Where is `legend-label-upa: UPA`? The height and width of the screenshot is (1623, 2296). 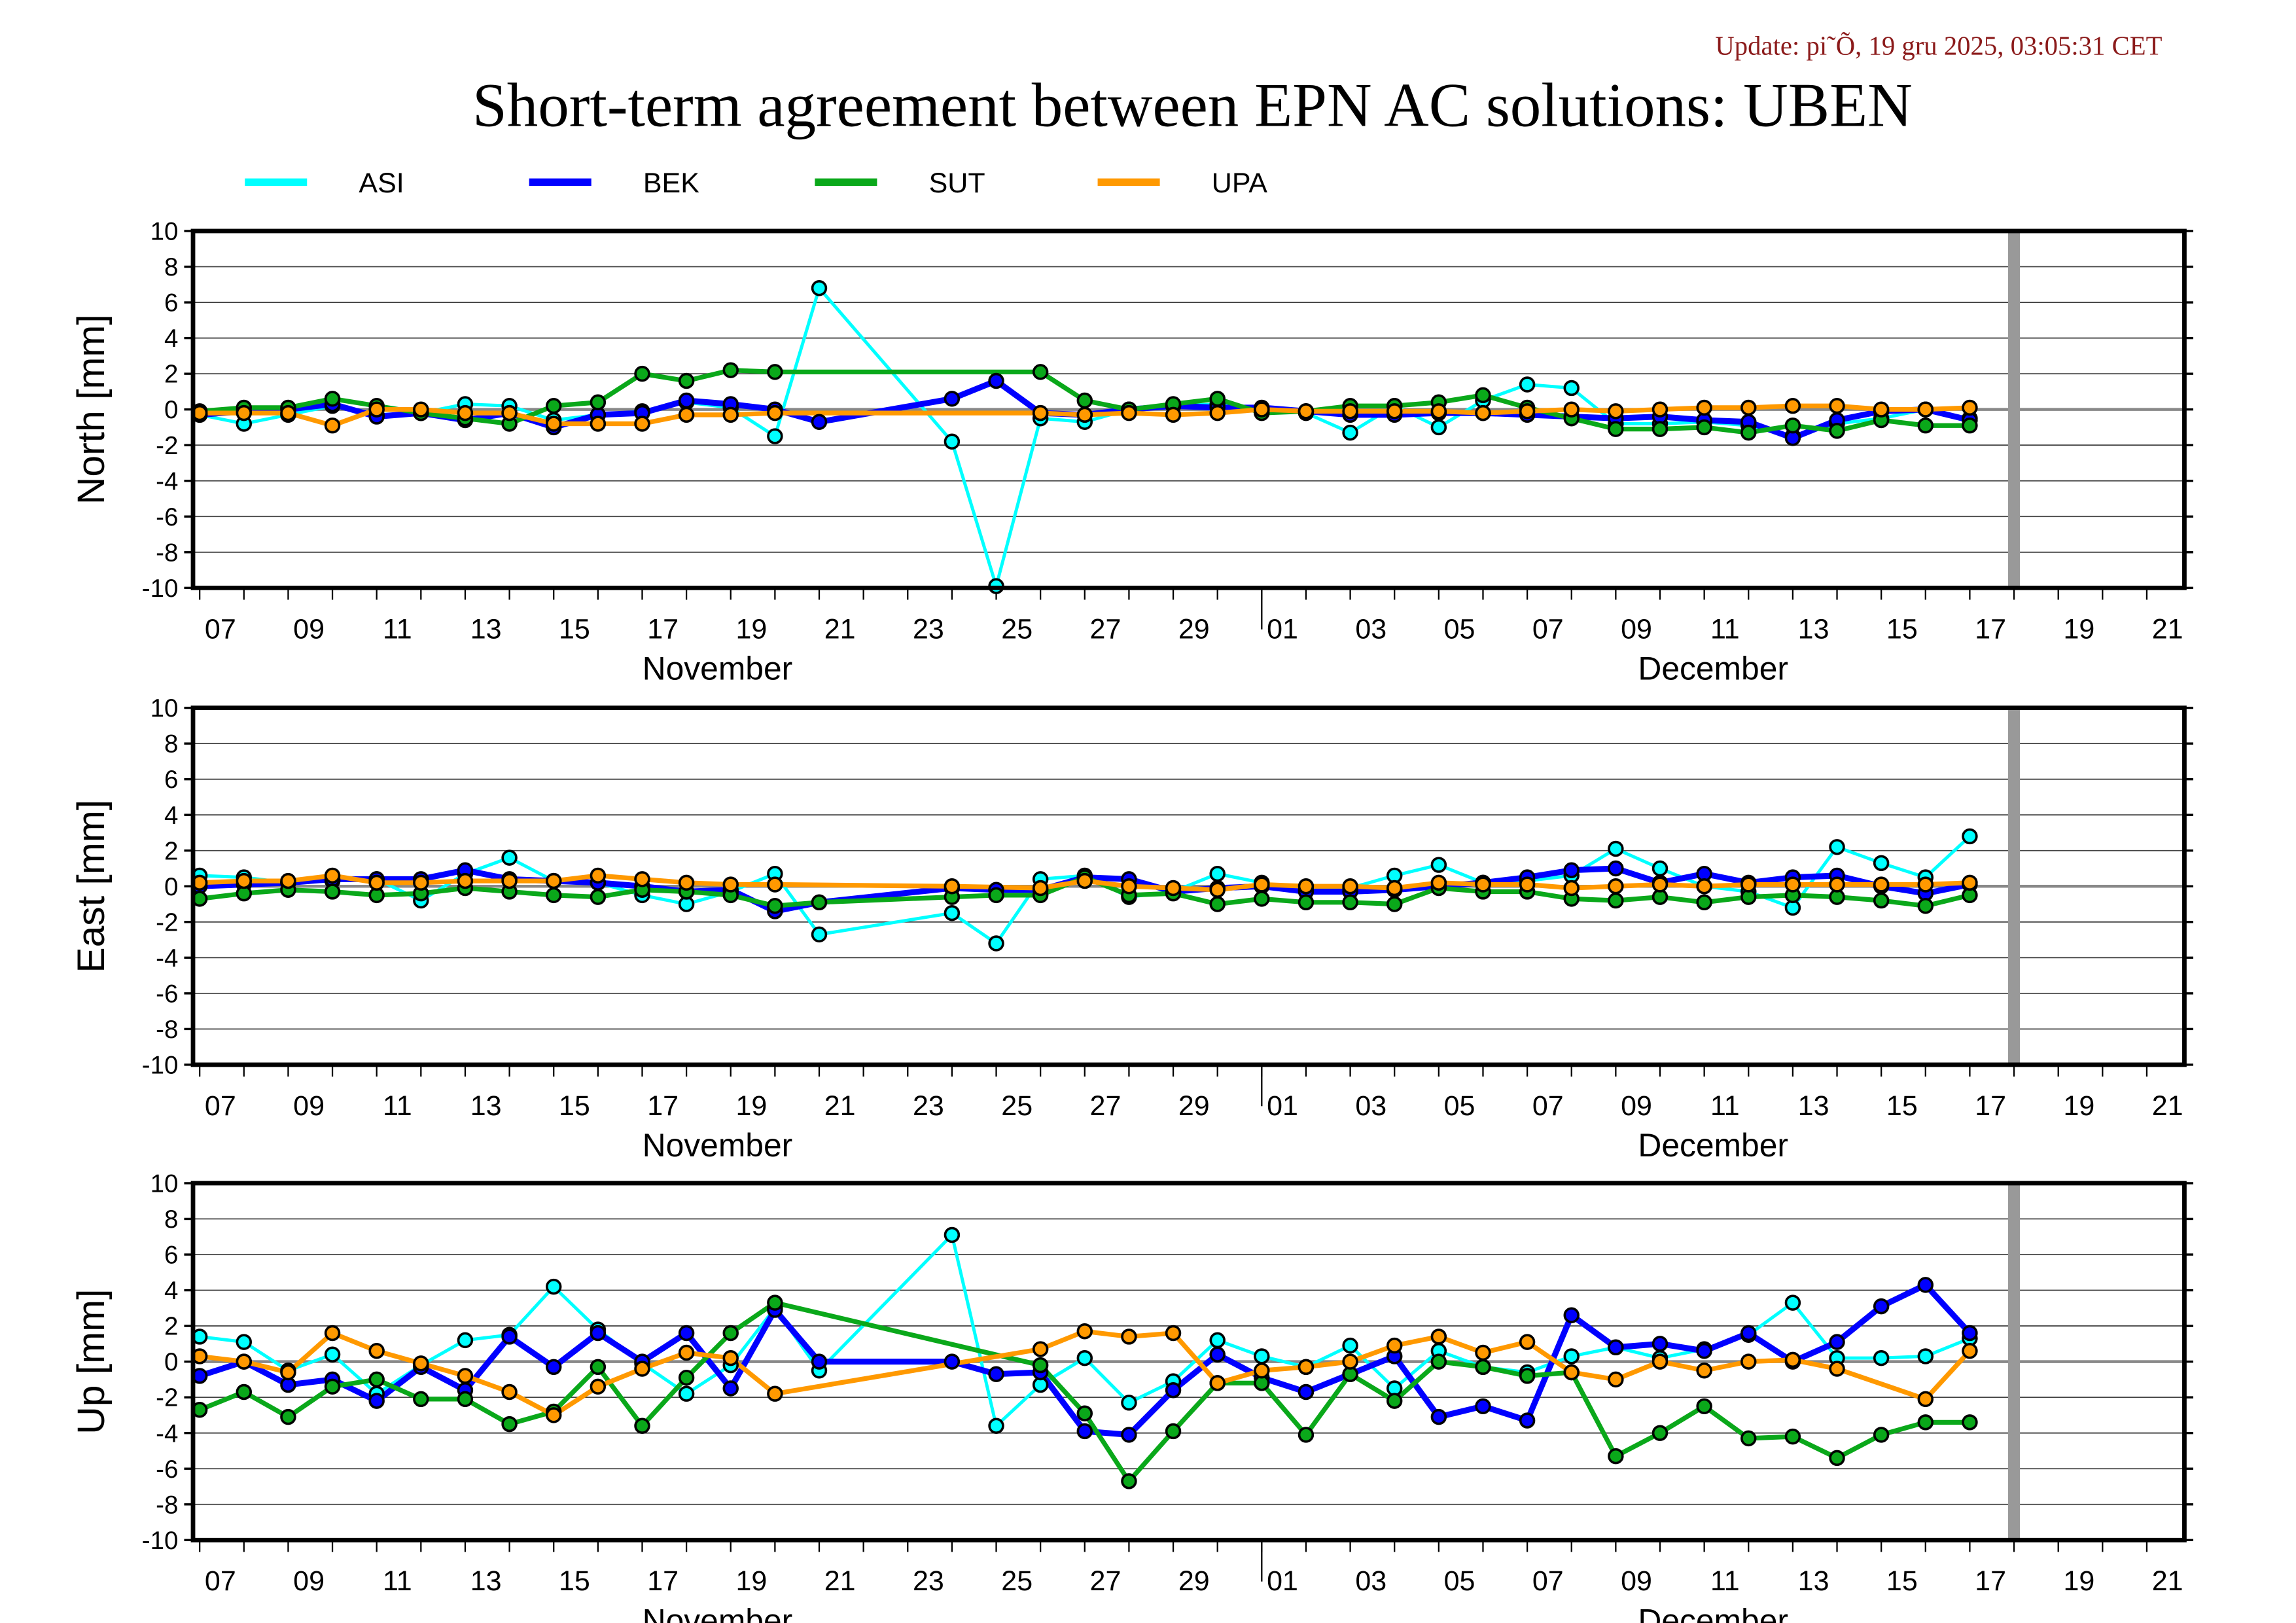
legend-label-upa: UPA is located at coordinates (1240, 183).